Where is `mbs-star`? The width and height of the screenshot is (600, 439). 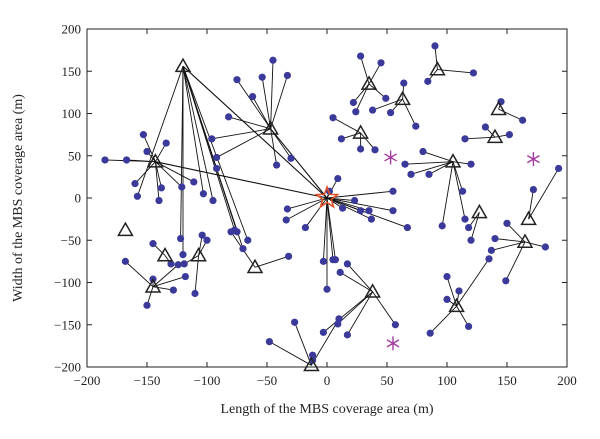 mbs-star is located at coordinates (327, 196).